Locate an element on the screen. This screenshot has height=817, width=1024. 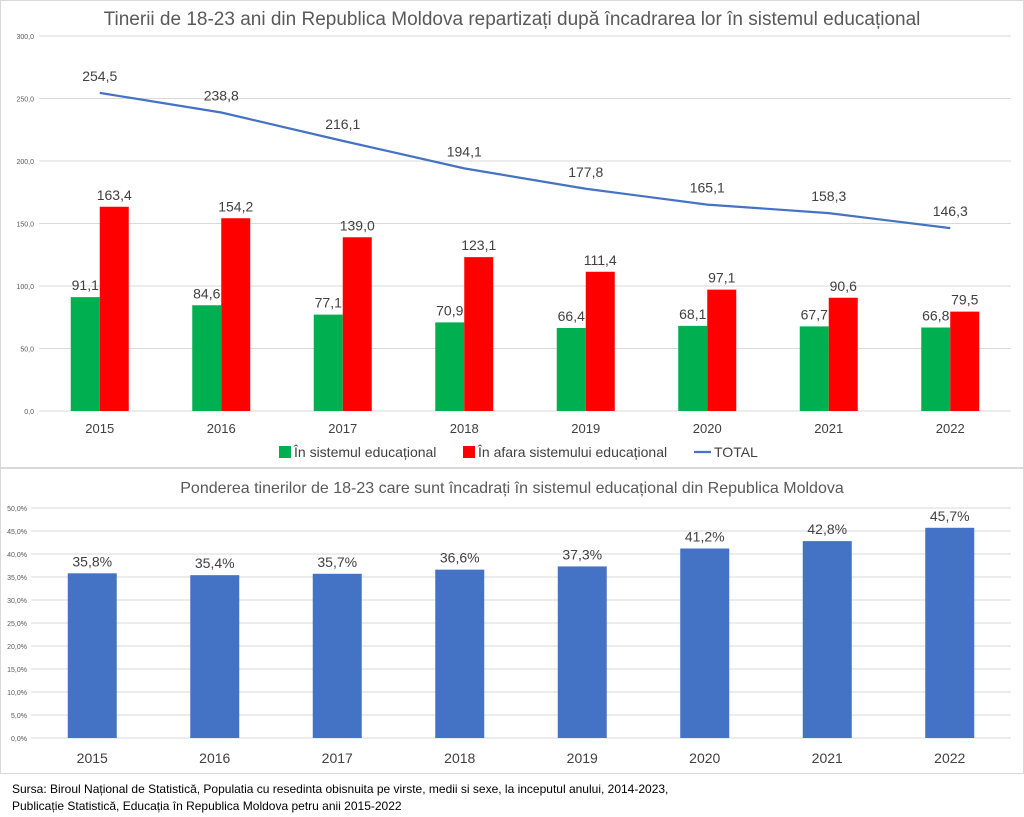
data-label: 91,1 is located at coordinates (85, 285).